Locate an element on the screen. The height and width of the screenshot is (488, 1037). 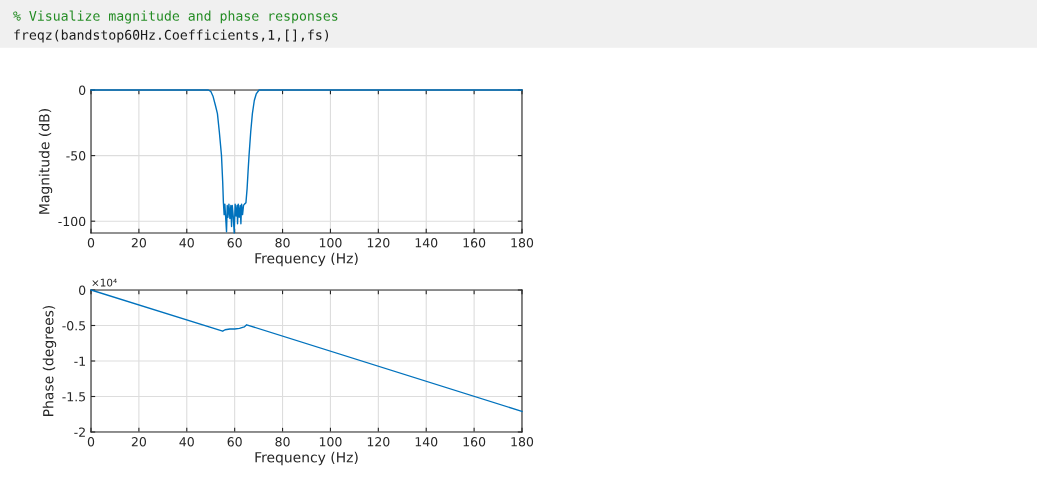
y-tick-label: -1 is located at coordinates (79, 361).